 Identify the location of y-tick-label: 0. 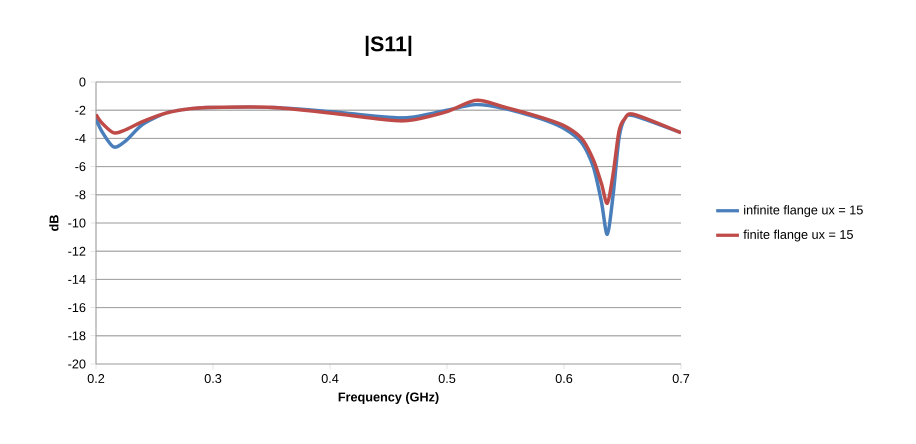
(82, 82).